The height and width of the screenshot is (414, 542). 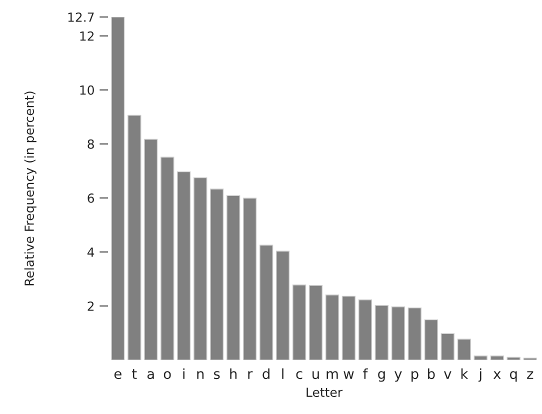 What do you see at coordinates (381, 376) in the screenshot?
I see `x-tick-label: g` at bounding box center [381, 376].